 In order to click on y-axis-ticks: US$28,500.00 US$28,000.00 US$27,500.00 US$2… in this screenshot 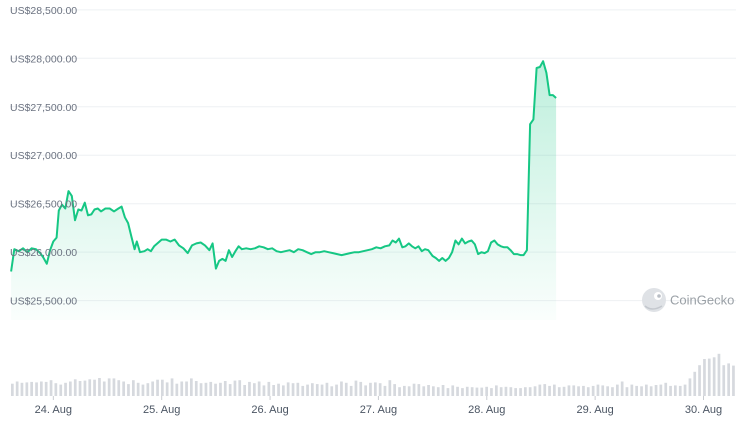, I will do `click(43, 156)`.